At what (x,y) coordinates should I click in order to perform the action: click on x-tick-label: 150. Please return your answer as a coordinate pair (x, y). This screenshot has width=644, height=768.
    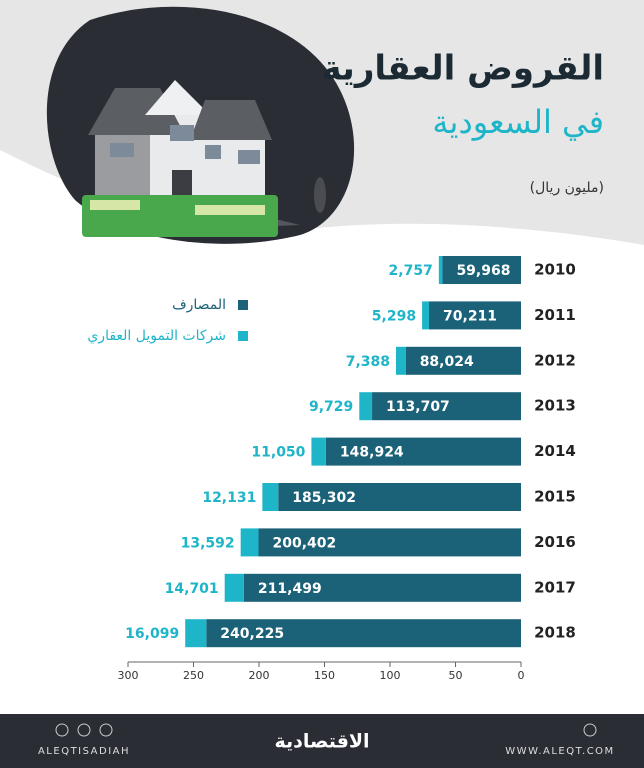
    Looking at the image, I should click on (324, 675).